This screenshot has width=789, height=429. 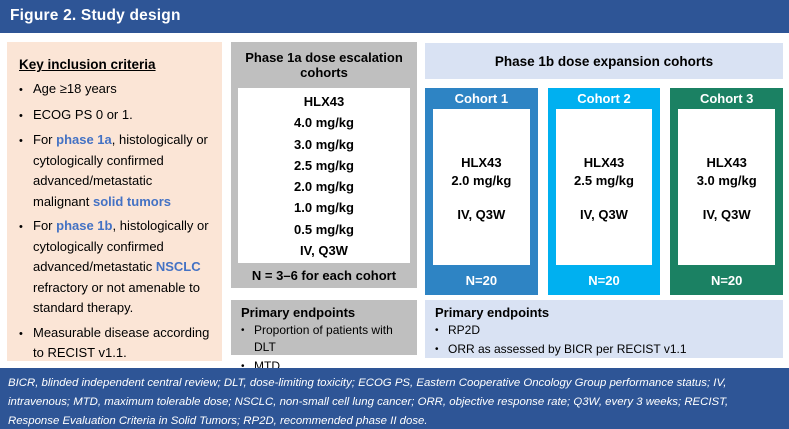 I want to click on endpoint-rp2d: • RP2D, so click(x=458, y=330).